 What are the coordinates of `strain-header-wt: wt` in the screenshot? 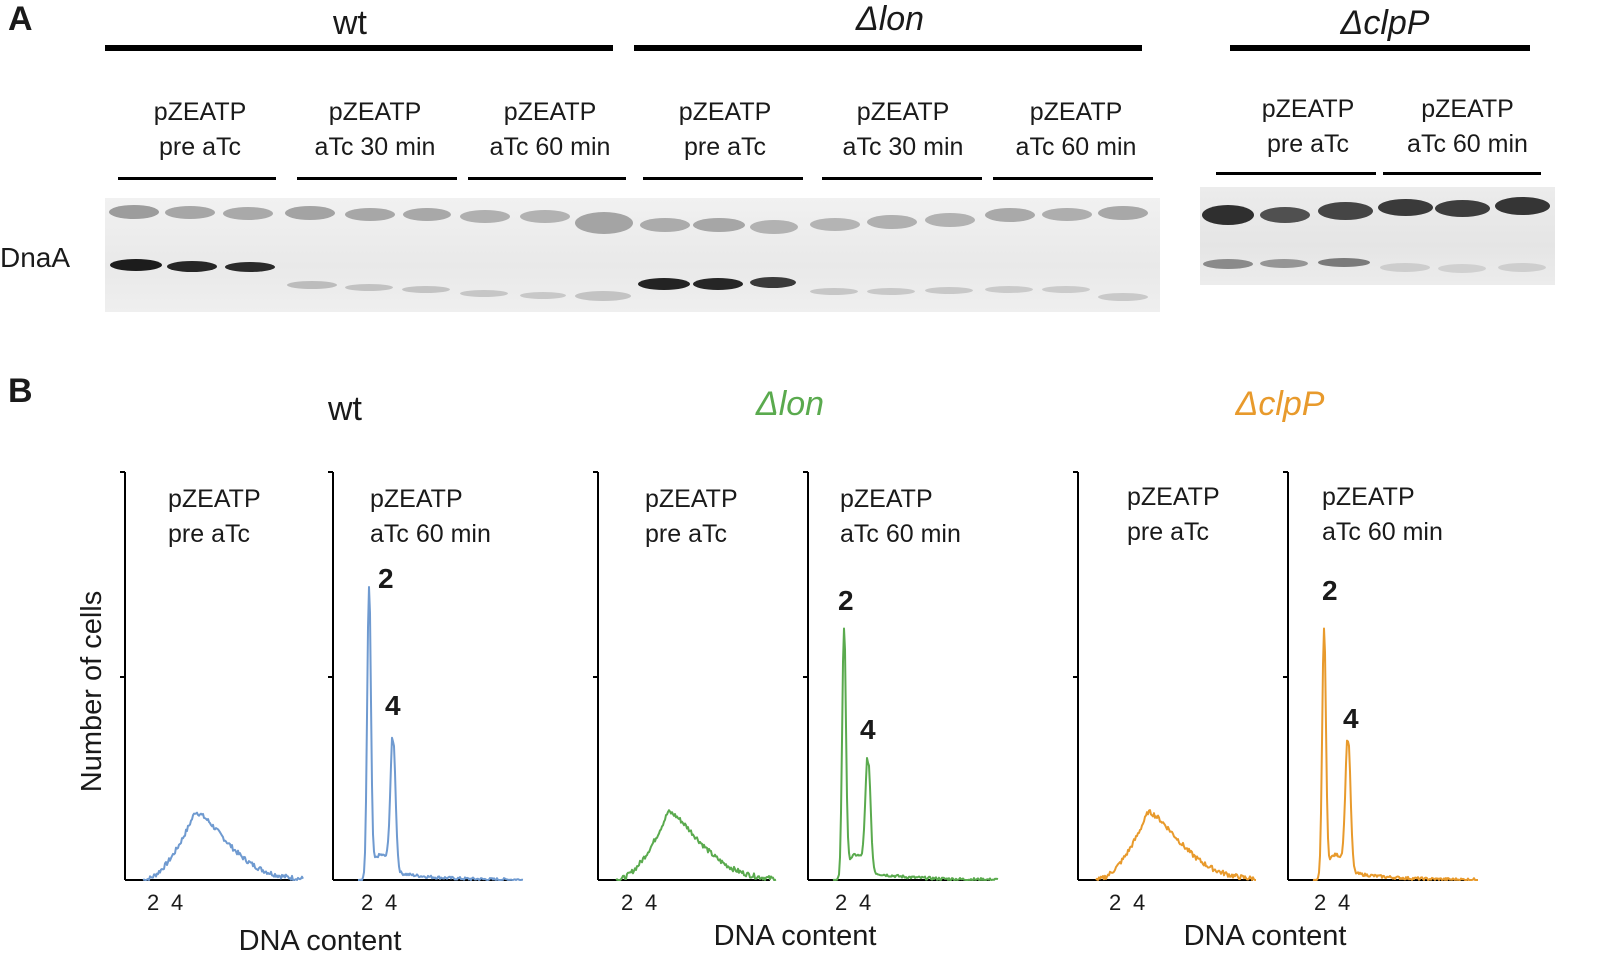 It's located at (350, 23).